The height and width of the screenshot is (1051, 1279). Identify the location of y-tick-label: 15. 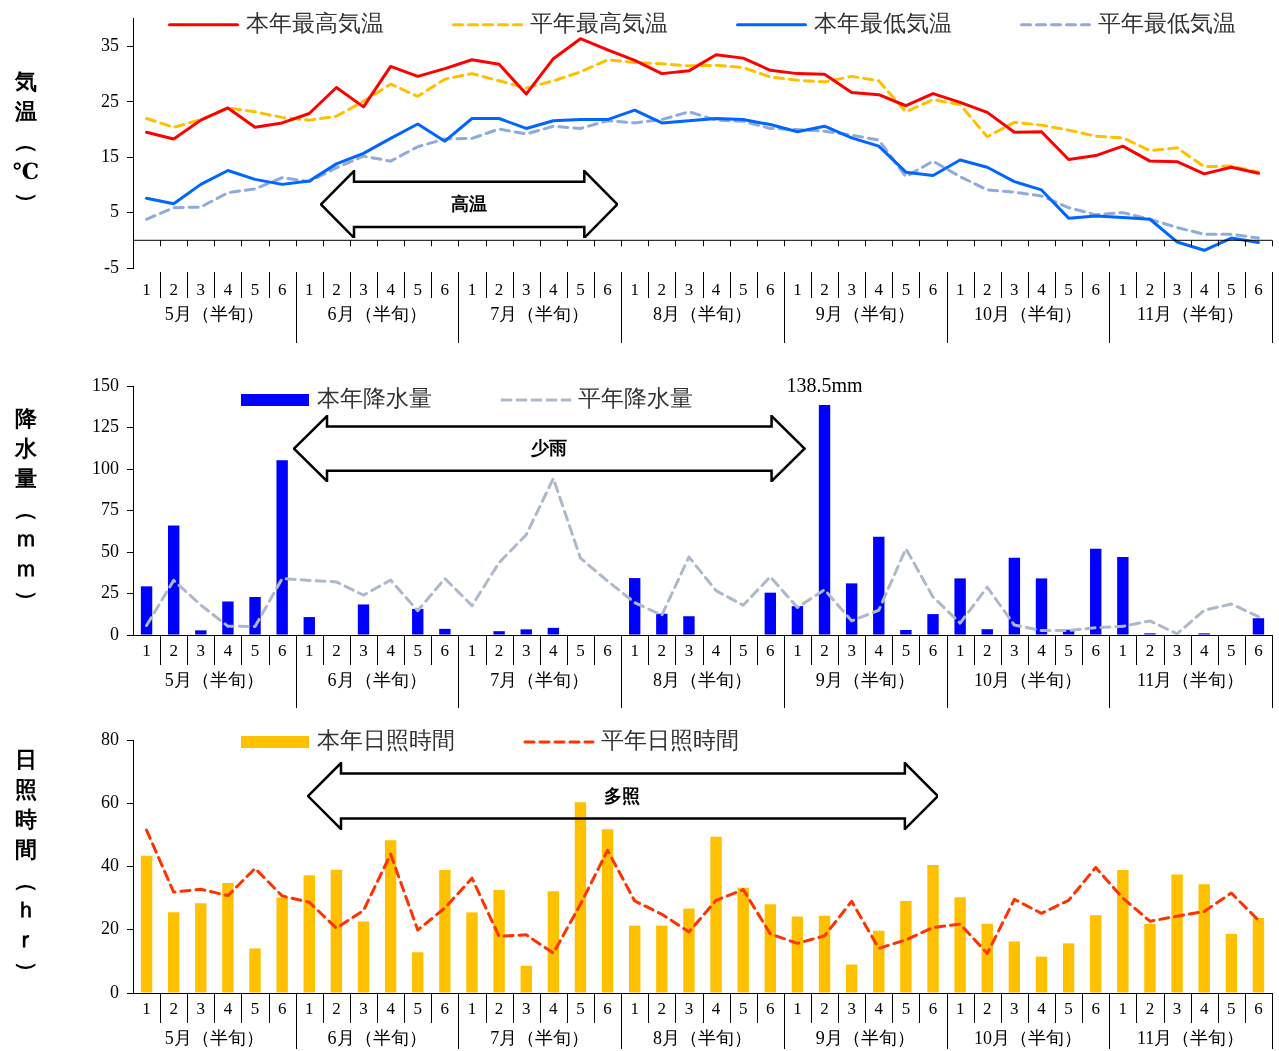
(110, 155).